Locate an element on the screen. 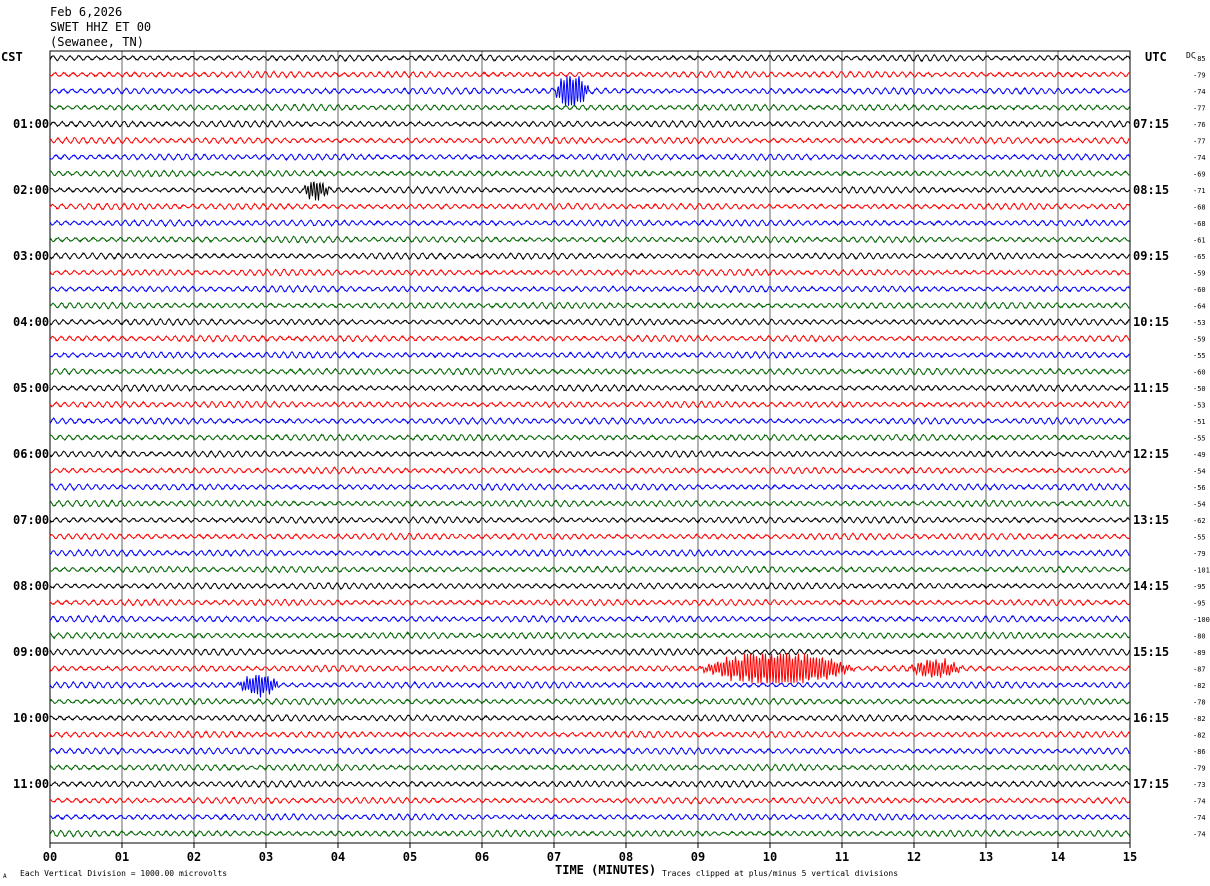  date-label: Feb 6,2026 is located at coordinates (86, 12).